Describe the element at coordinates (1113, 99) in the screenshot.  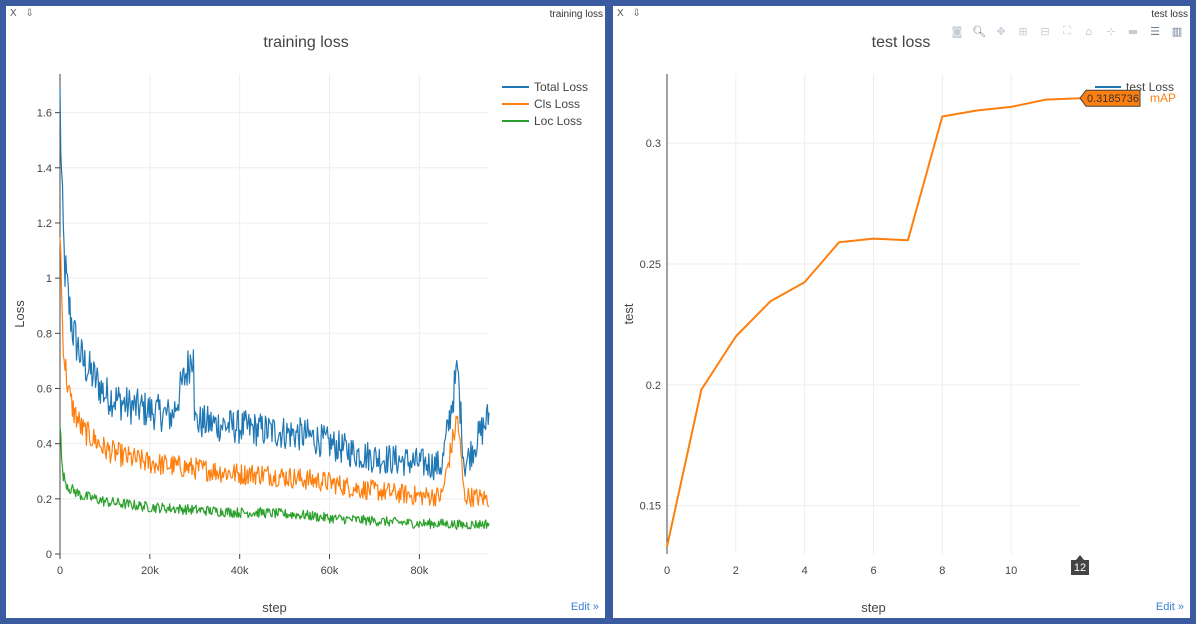
I see `hover-label-value: 0.3185736` at that location.